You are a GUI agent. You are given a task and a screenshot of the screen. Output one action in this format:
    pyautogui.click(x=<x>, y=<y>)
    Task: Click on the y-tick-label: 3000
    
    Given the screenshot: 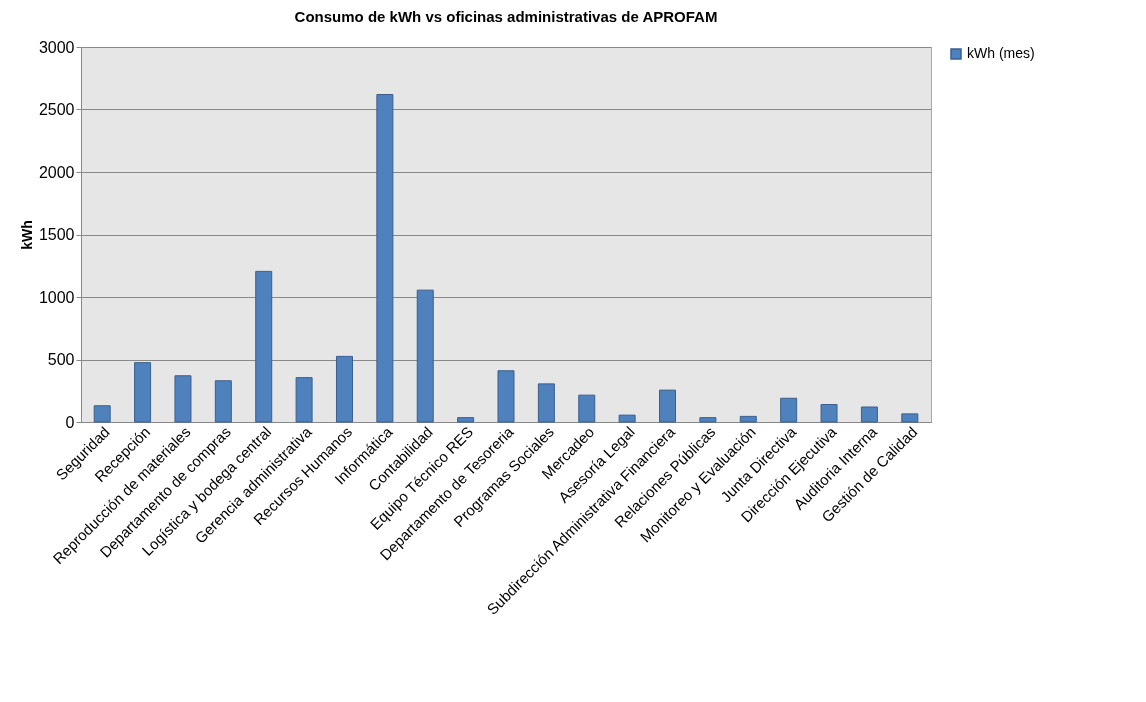 What is the action you would take?
    pyautogui.click(x=56, y=47)
    